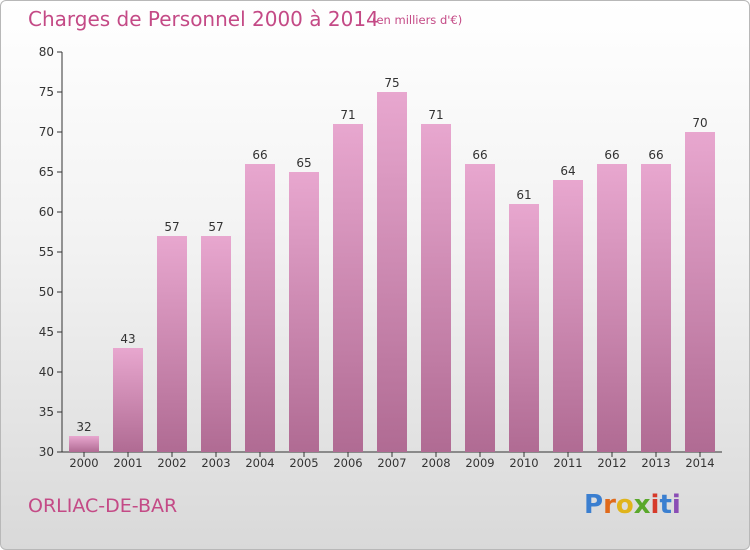 Image resolution: width=750 pixels, height=550 pixels. I want to click on proxiti-logo: Proxiti, so click(632, 505).